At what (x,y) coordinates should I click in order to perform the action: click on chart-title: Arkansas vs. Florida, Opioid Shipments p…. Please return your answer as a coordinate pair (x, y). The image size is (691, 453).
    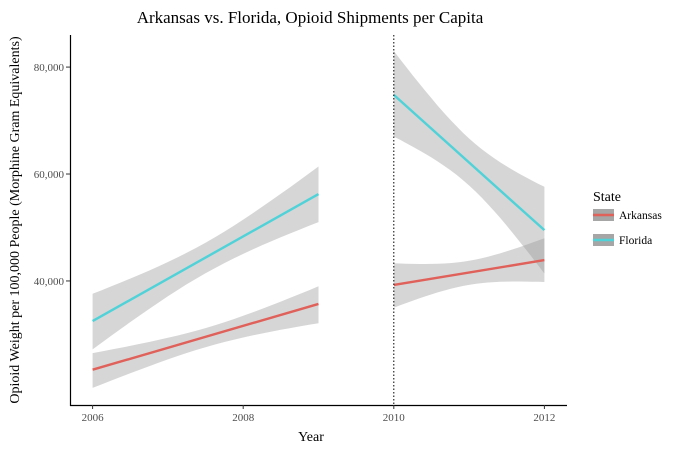
    Looking at the image, I should click on (310, 17).